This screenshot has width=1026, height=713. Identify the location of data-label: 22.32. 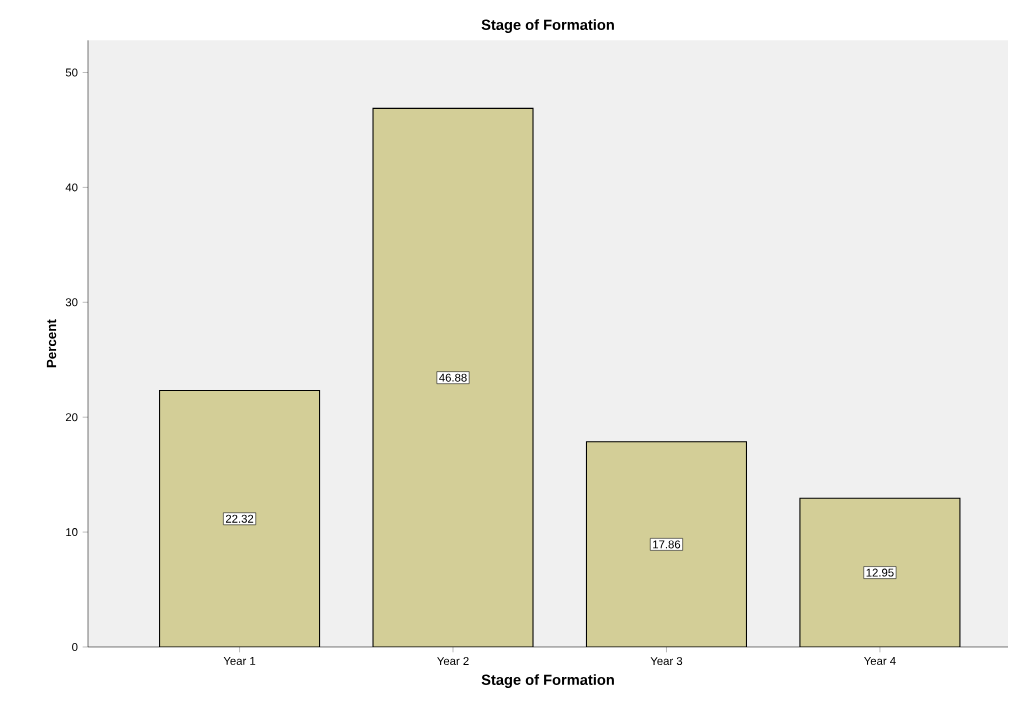
(239, 518).